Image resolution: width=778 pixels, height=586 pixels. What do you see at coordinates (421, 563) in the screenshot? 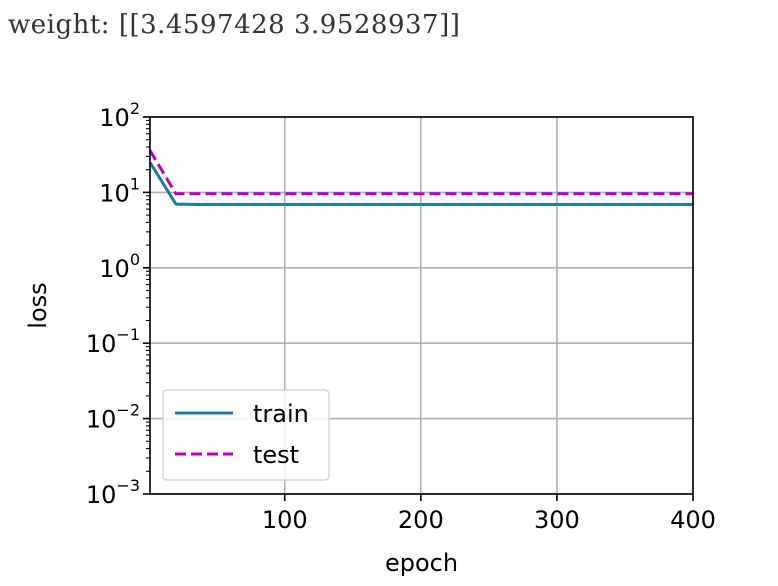
I see `x-axis-label: epoch` at bounding box center [421, 563].